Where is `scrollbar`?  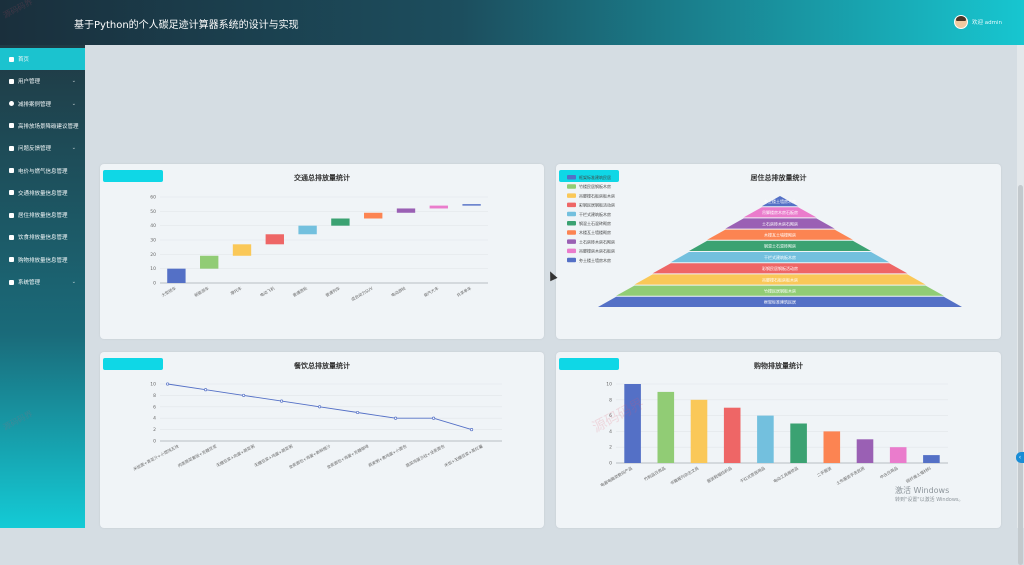 scrollbar is located at coordinates (1020, 305).